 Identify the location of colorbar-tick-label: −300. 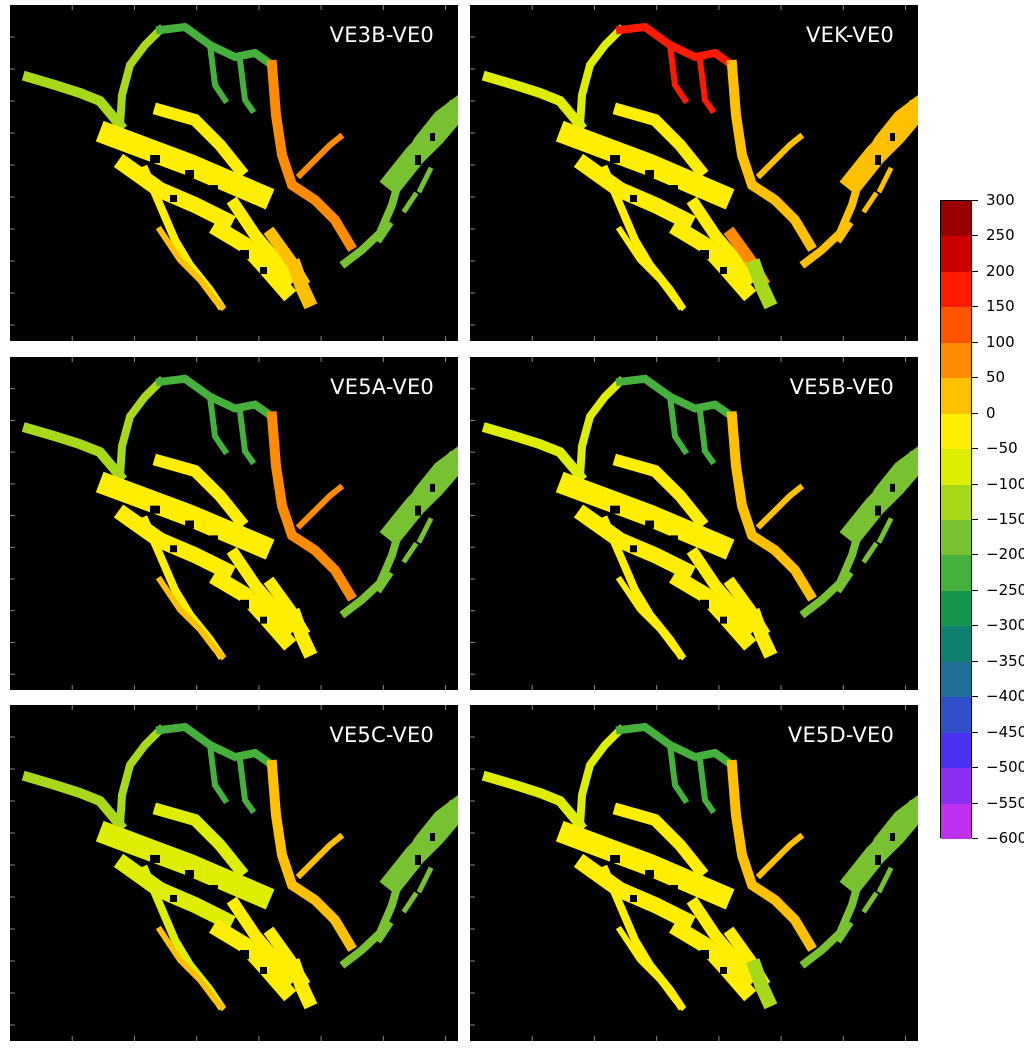
(1005, 625).